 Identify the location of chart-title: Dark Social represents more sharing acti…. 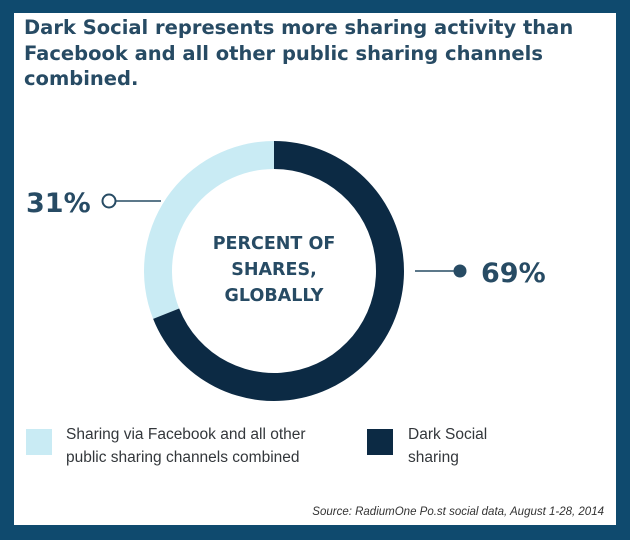
(299, 53).